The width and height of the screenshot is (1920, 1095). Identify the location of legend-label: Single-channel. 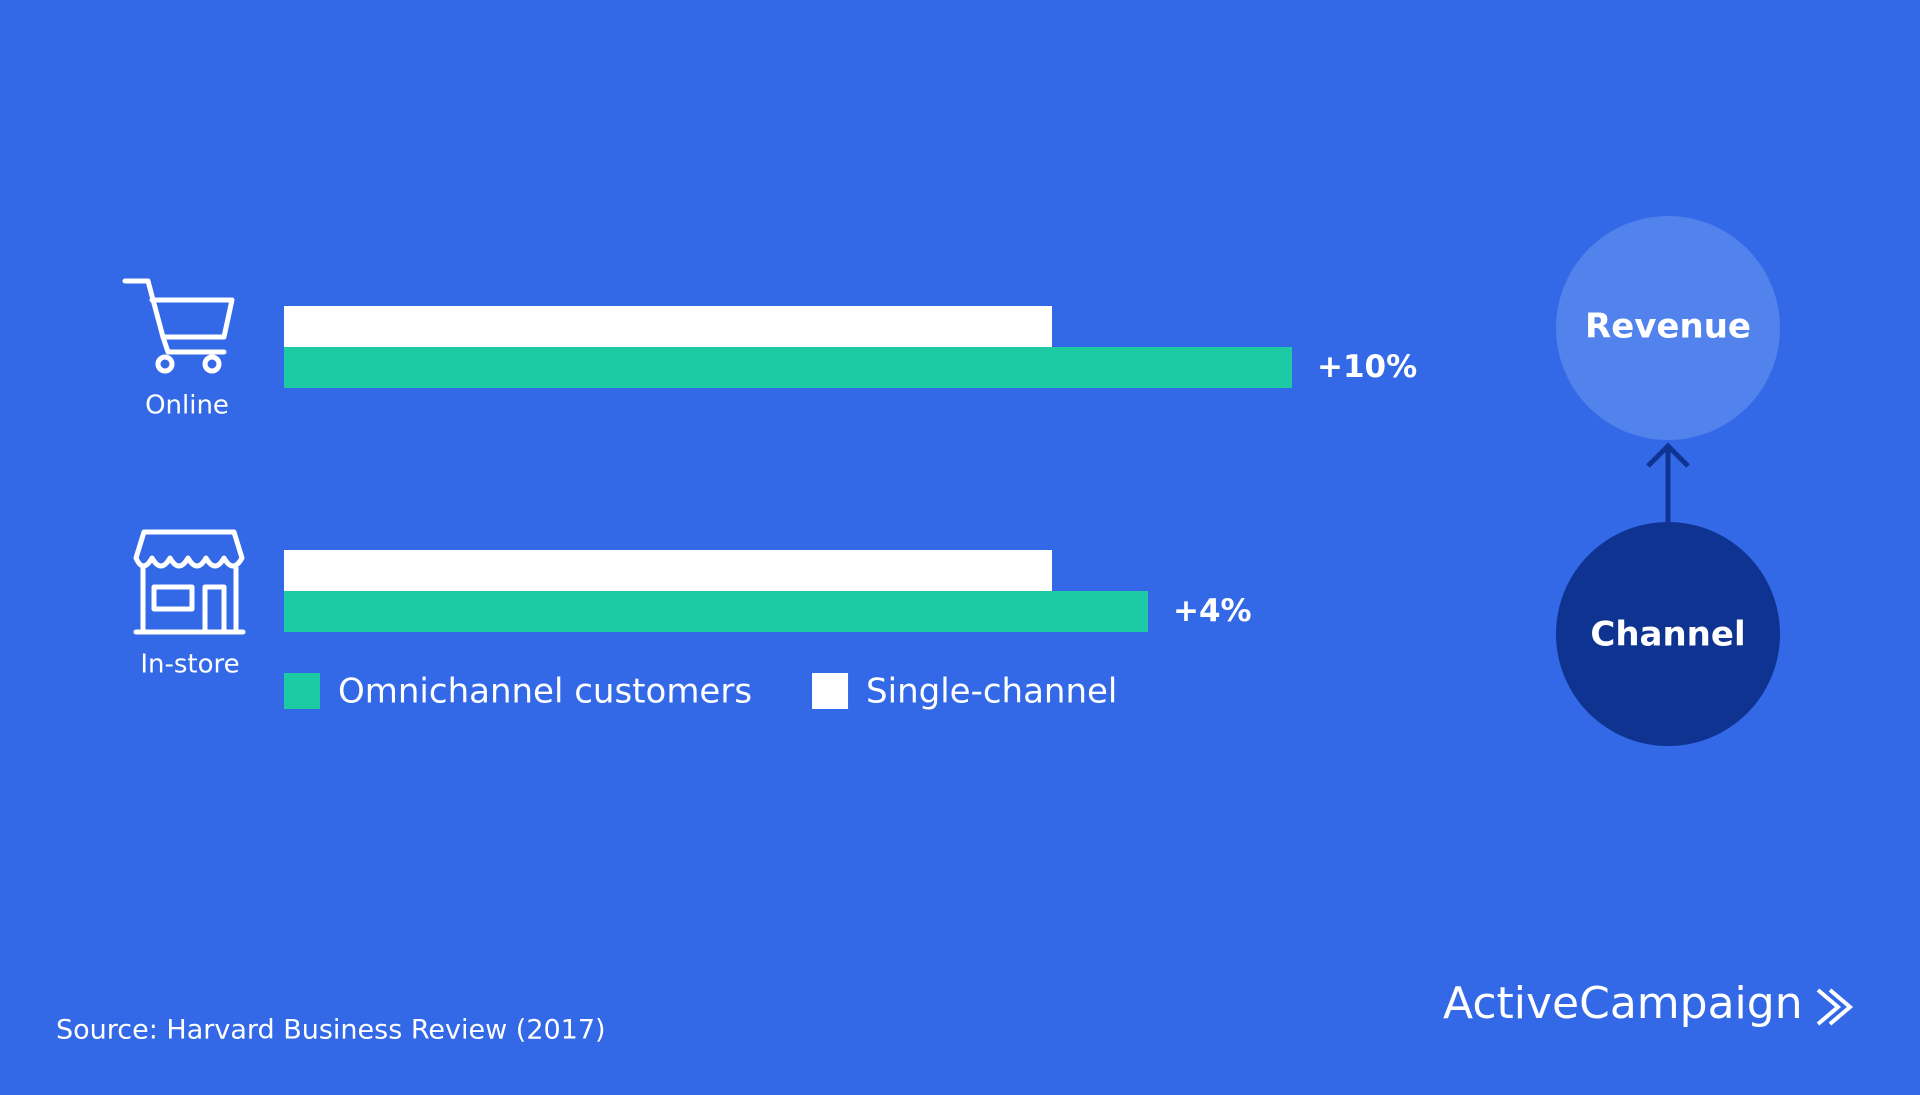
(991, 692).